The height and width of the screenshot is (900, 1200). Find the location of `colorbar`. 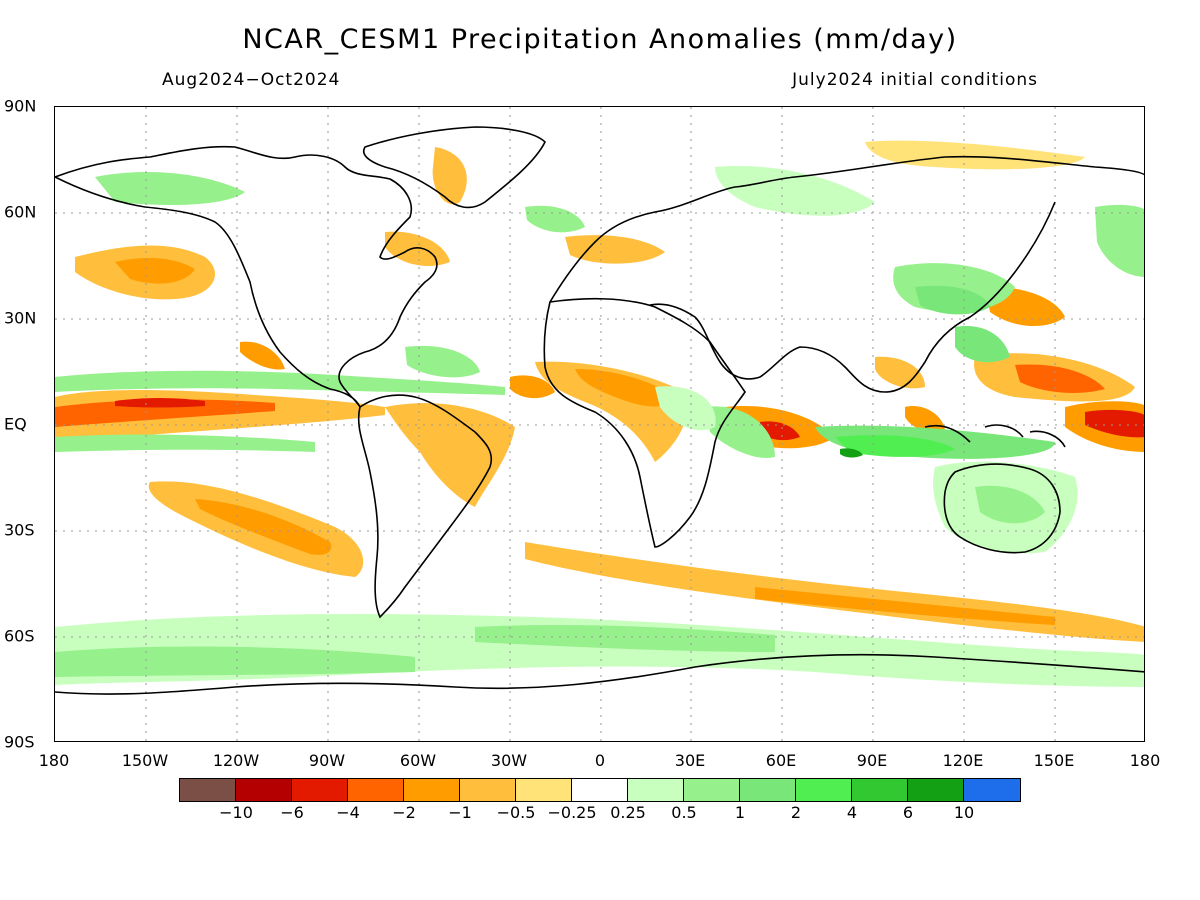

colorbar is located at coordinates (600, 790).